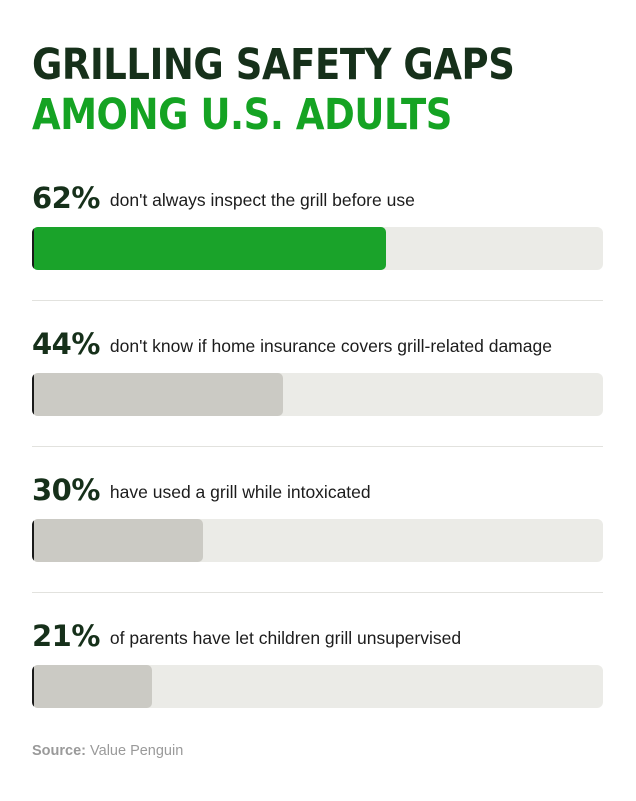 The width and height of the screenshot is (636, 801). What do you see at coordinates (59, 751) in the screenshot?
I see `source-label: Source:` at bounding box center [59, 751].